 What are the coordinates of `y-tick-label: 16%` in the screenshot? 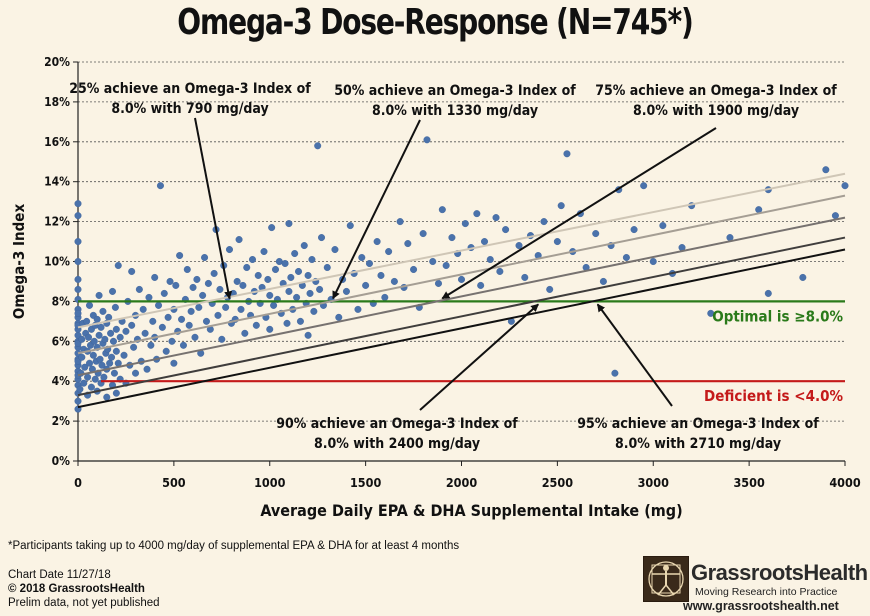 It's located at (57, 142).